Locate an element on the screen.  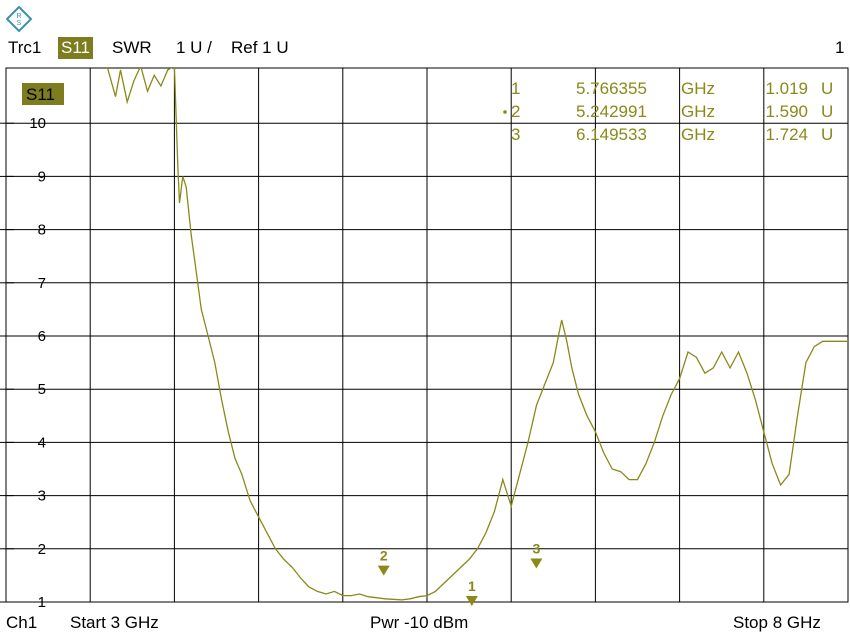
marker-1-icon is located at coordinates (471, 600).